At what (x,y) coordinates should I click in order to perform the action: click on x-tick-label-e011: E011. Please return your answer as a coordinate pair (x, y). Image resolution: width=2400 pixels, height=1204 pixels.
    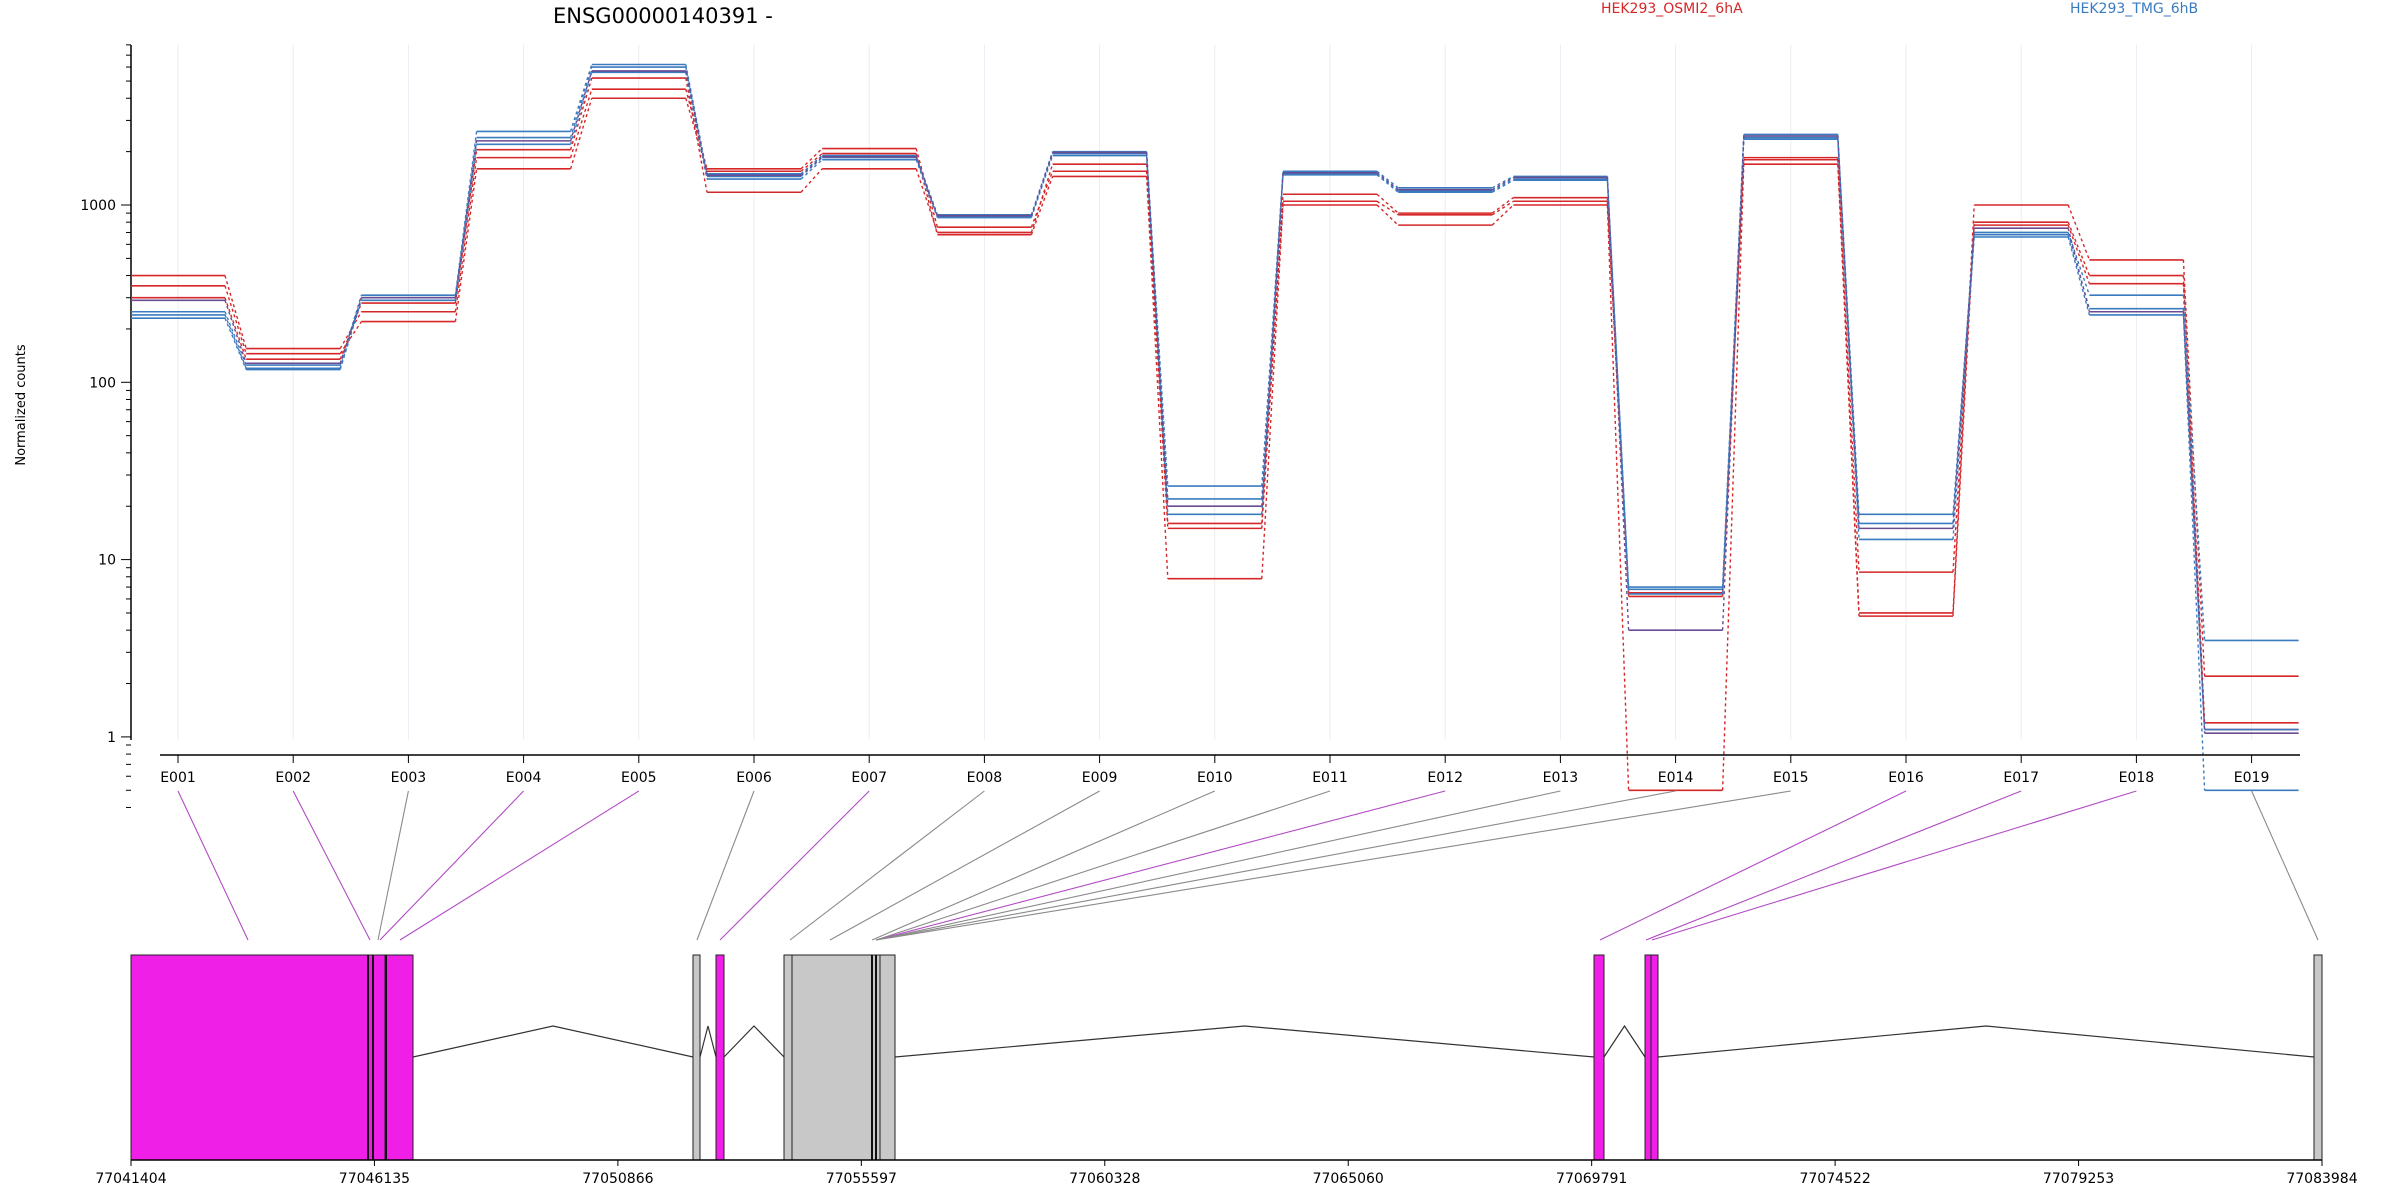
    Looking at the image, I should click on (1330, 778).